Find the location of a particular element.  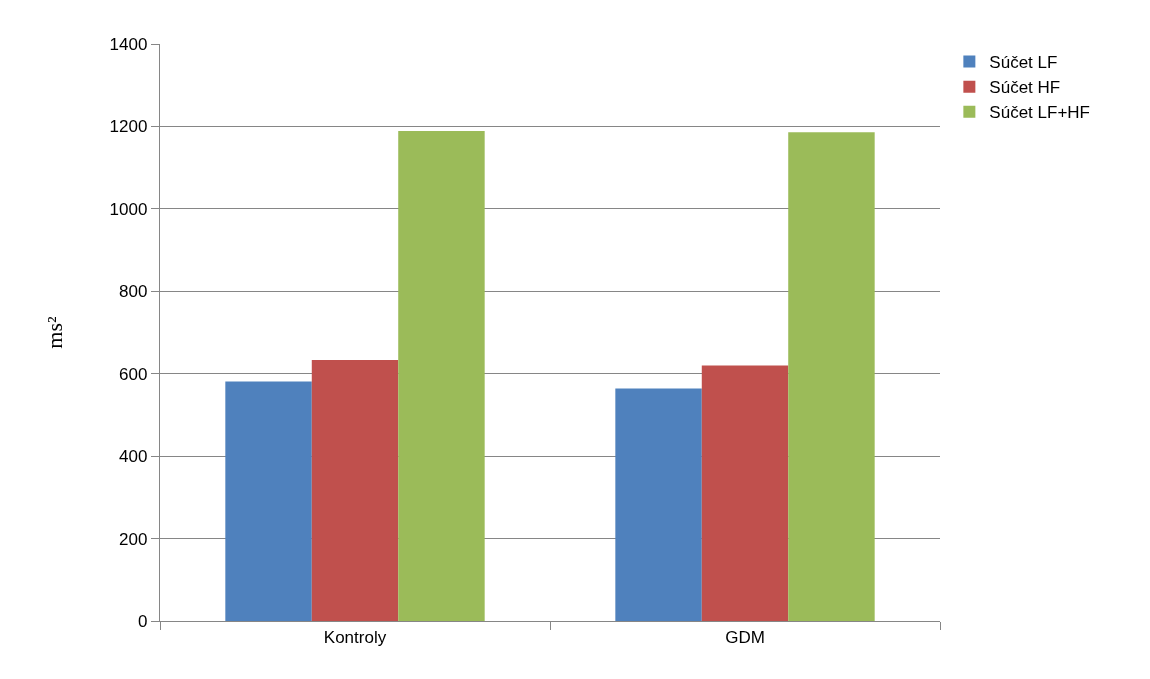

y-tick-label: 1400 is located at coordinates (128, 44).